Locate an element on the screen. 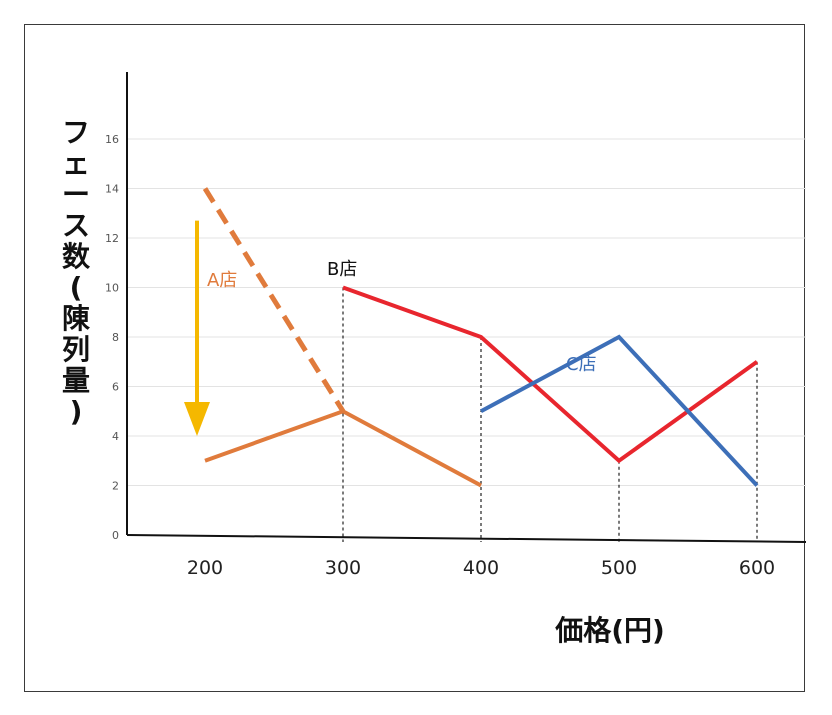  y-tick-label: 0 is located at coordinates (115, 535).